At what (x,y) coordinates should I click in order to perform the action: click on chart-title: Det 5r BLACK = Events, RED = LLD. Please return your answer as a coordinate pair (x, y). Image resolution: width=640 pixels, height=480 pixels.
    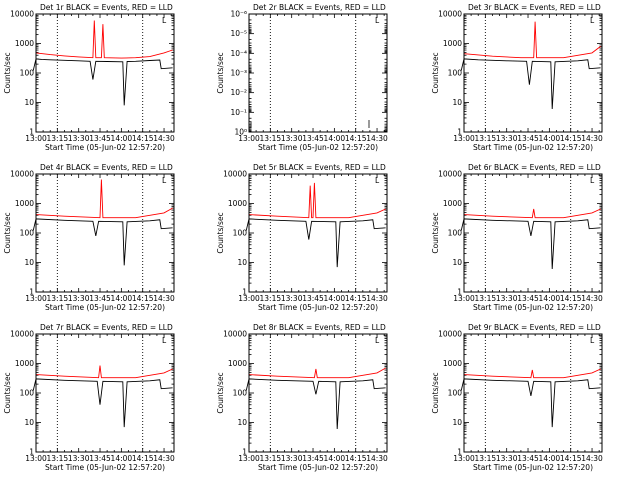
    Looking at the image, I should click on (319, 167).